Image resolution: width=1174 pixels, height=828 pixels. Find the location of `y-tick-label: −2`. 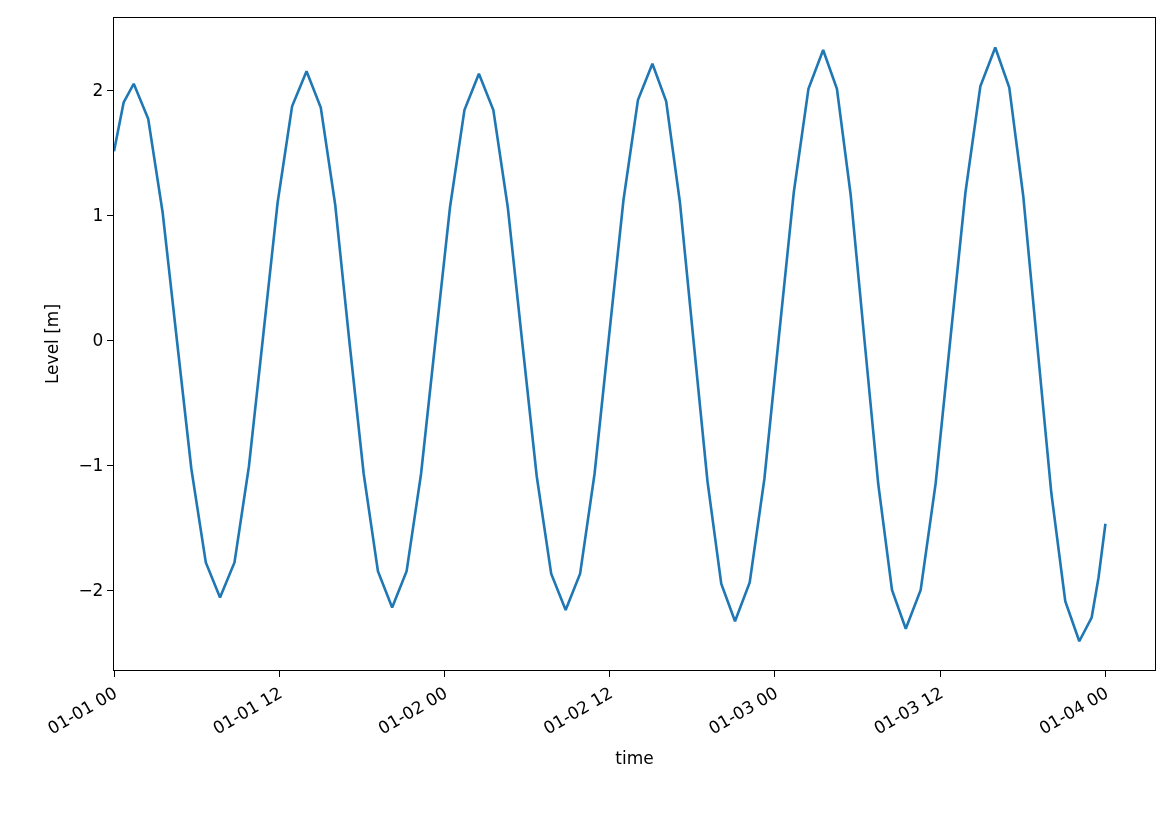

y-tick-label: −2 is located at coordinates (91, 589).